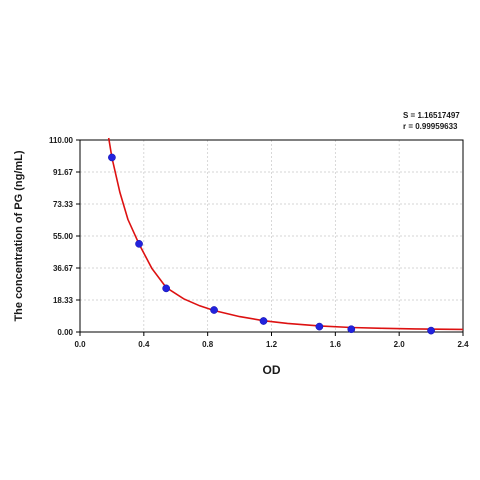 Image resolution: width=480 pixels, height=480 pixels. Describe the element at coordinates (430, 126) in the screenshot. I see `fit-statistic-r: r = 0.99959633` at that location.